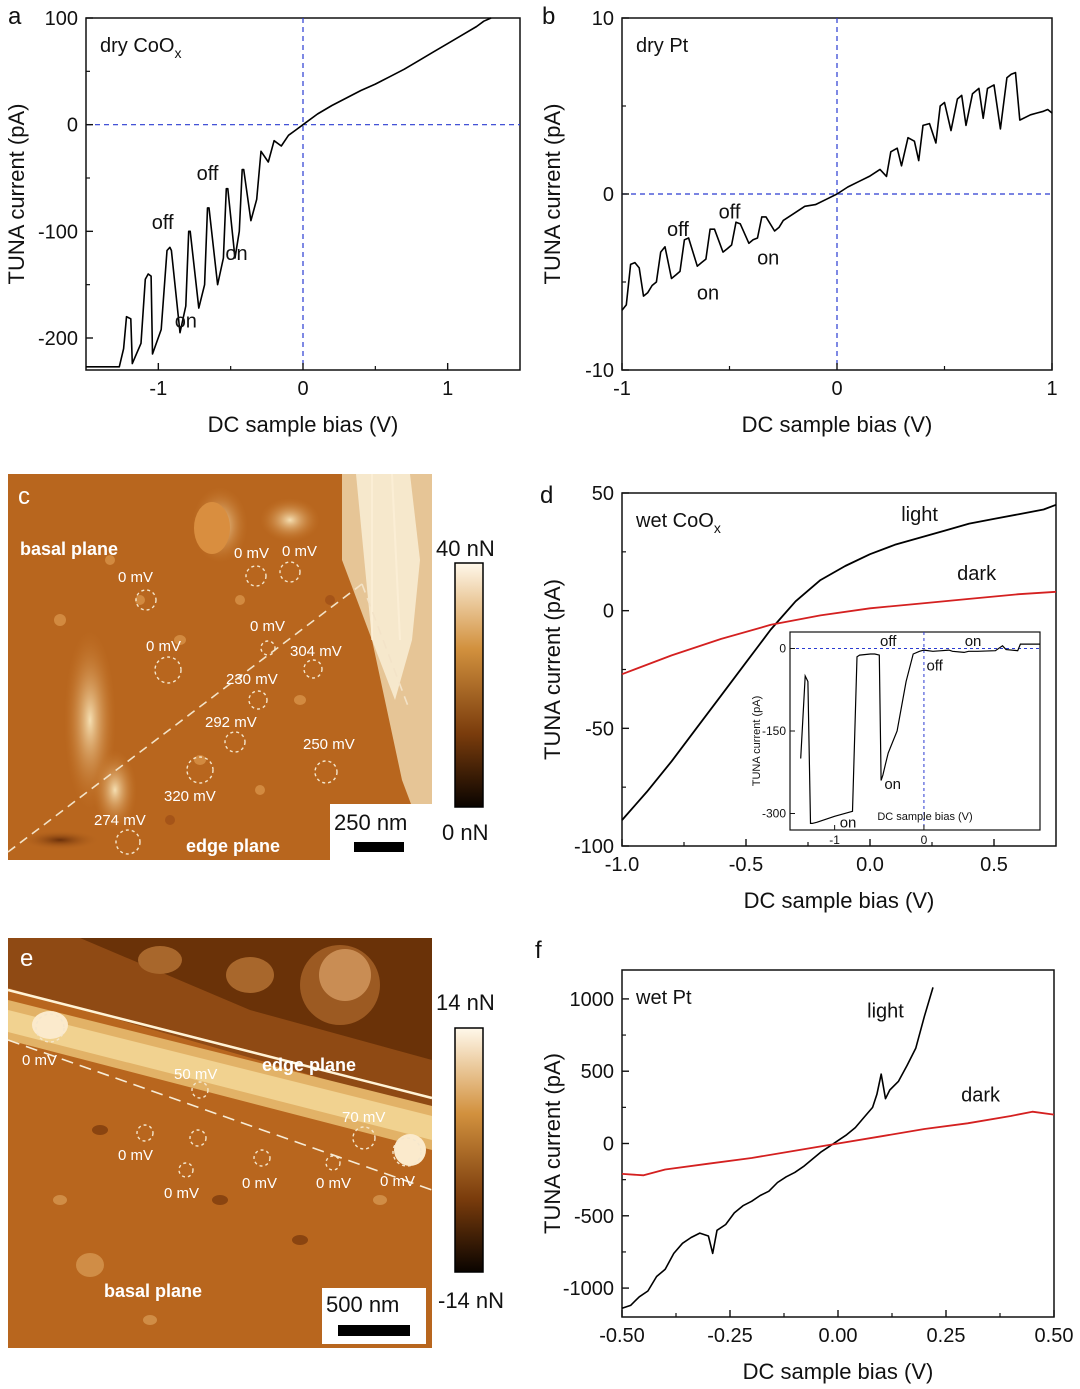 The width and height of the screenshot is (1080, 1389). What do you see at coordinates (24, 496) in the screenshot?
I see `panel-letter-c: c` at bounding box center [24, 496].